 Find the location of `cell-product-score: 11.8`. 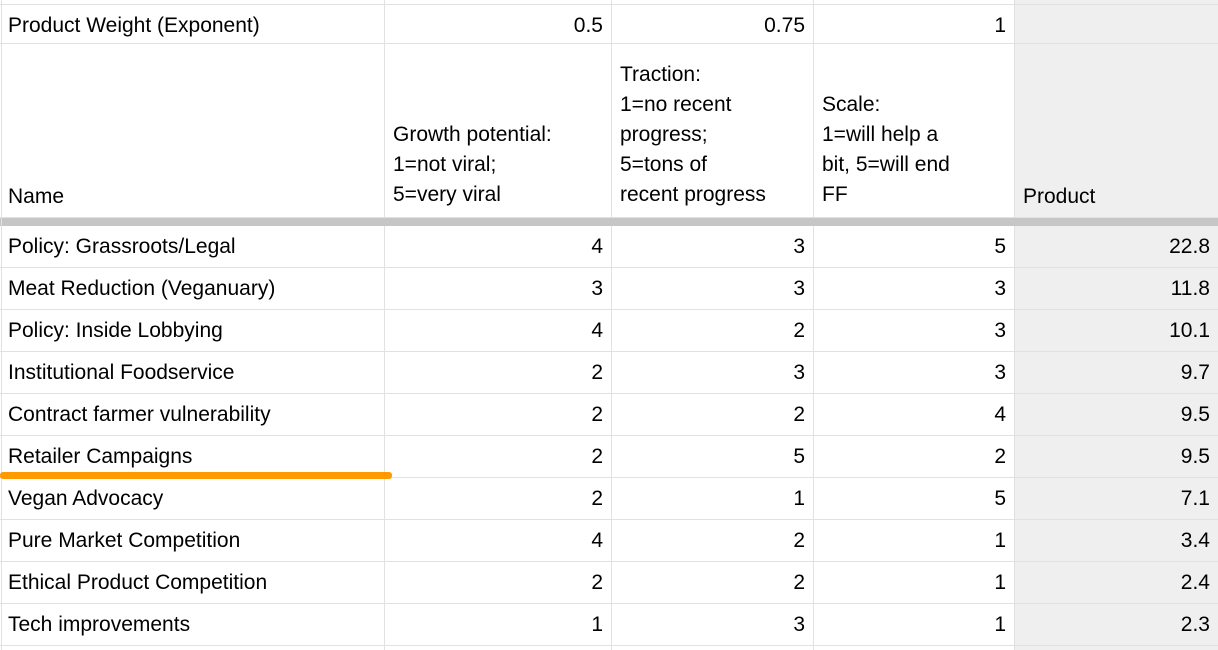

cell-product-score: 11.8 is located at coordinates (1116, 288).